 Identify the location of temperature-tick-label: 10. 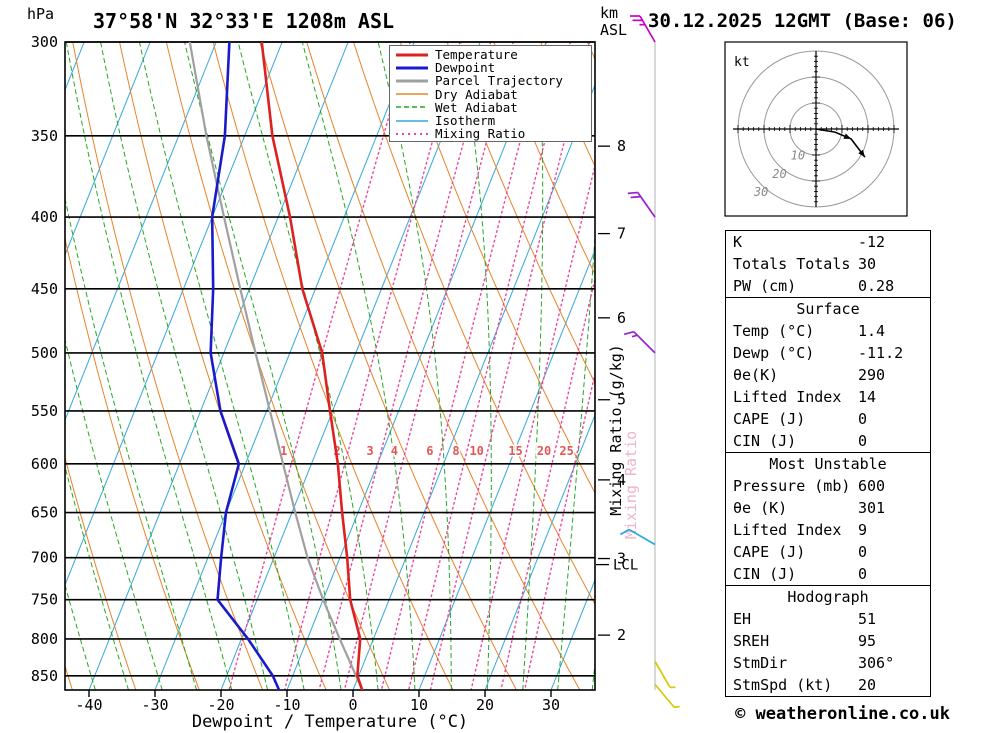
(419, 705).